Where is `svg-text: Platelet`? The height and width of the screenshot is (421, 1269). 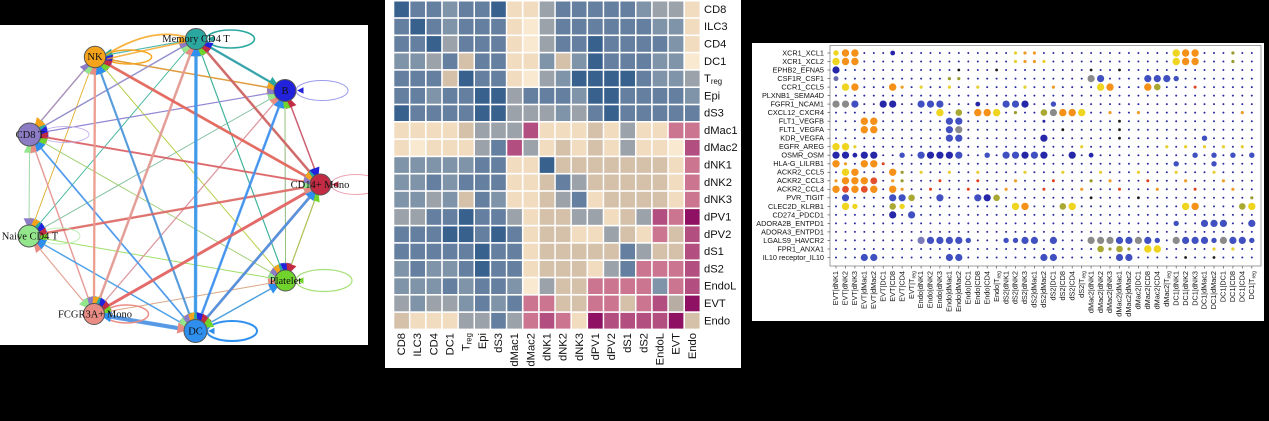 svg-text: Platelet is located at coordinates (286, 281).